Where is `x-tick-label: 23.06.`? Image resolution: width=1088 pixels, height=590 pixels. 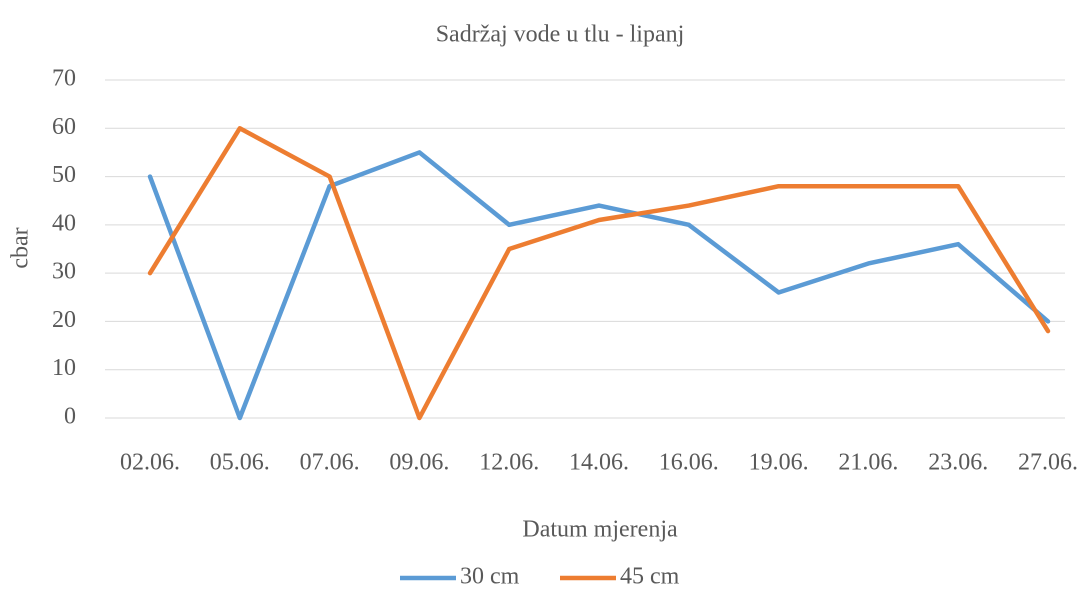 x-tick-label: 23.06. is located at coordinates (958, 463).